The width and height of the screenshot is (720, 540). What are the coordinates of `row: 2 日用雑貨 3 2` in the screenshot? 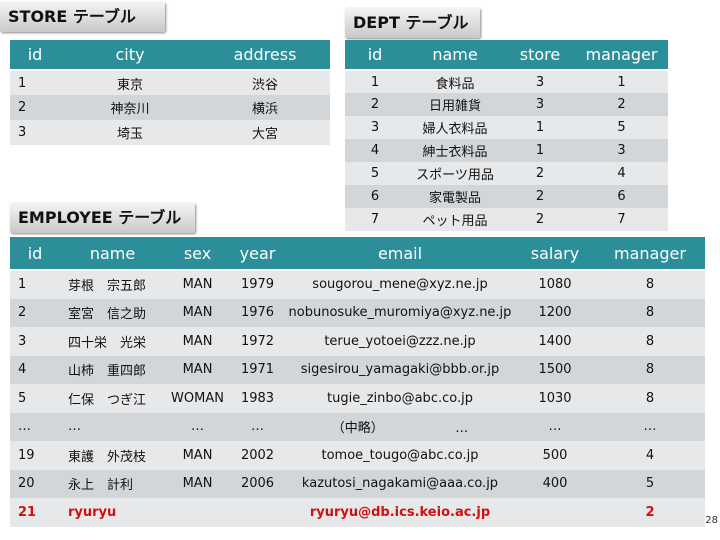 It's located at (506, 104).